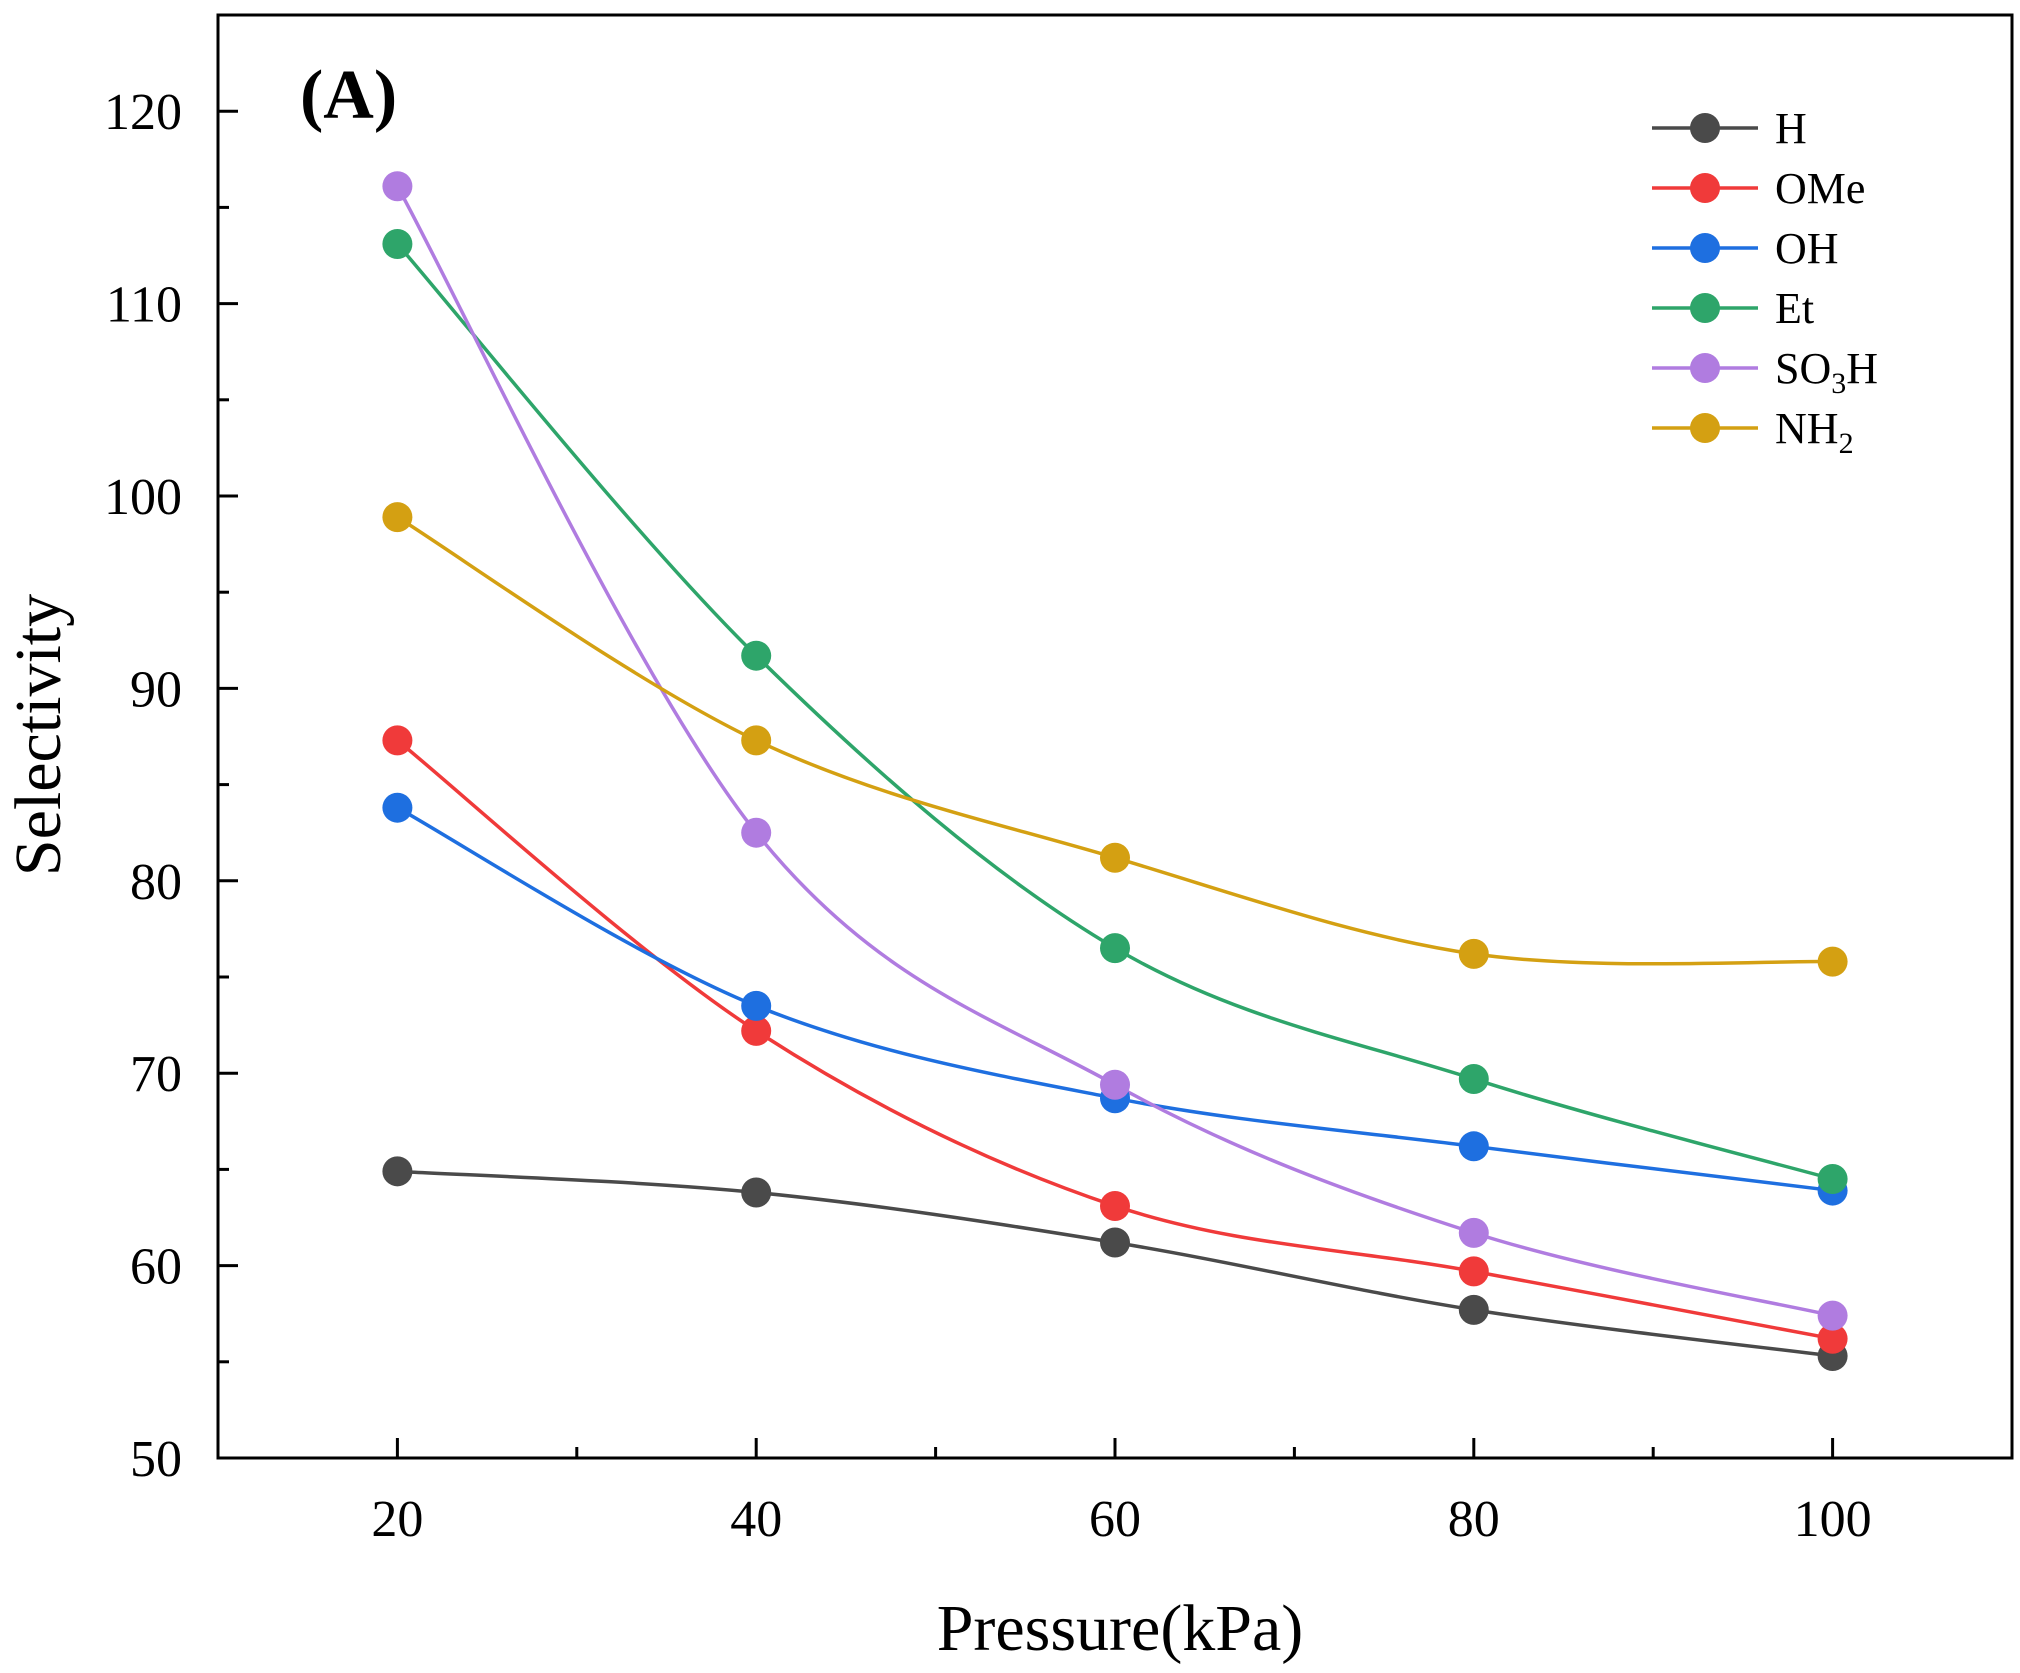 The width and height of the screenshot is (2020, 1673). What do you see at coordinates (143, 497) in the screenshot?
I see `y-tick-label: 100` at bounding box center [143, 497].